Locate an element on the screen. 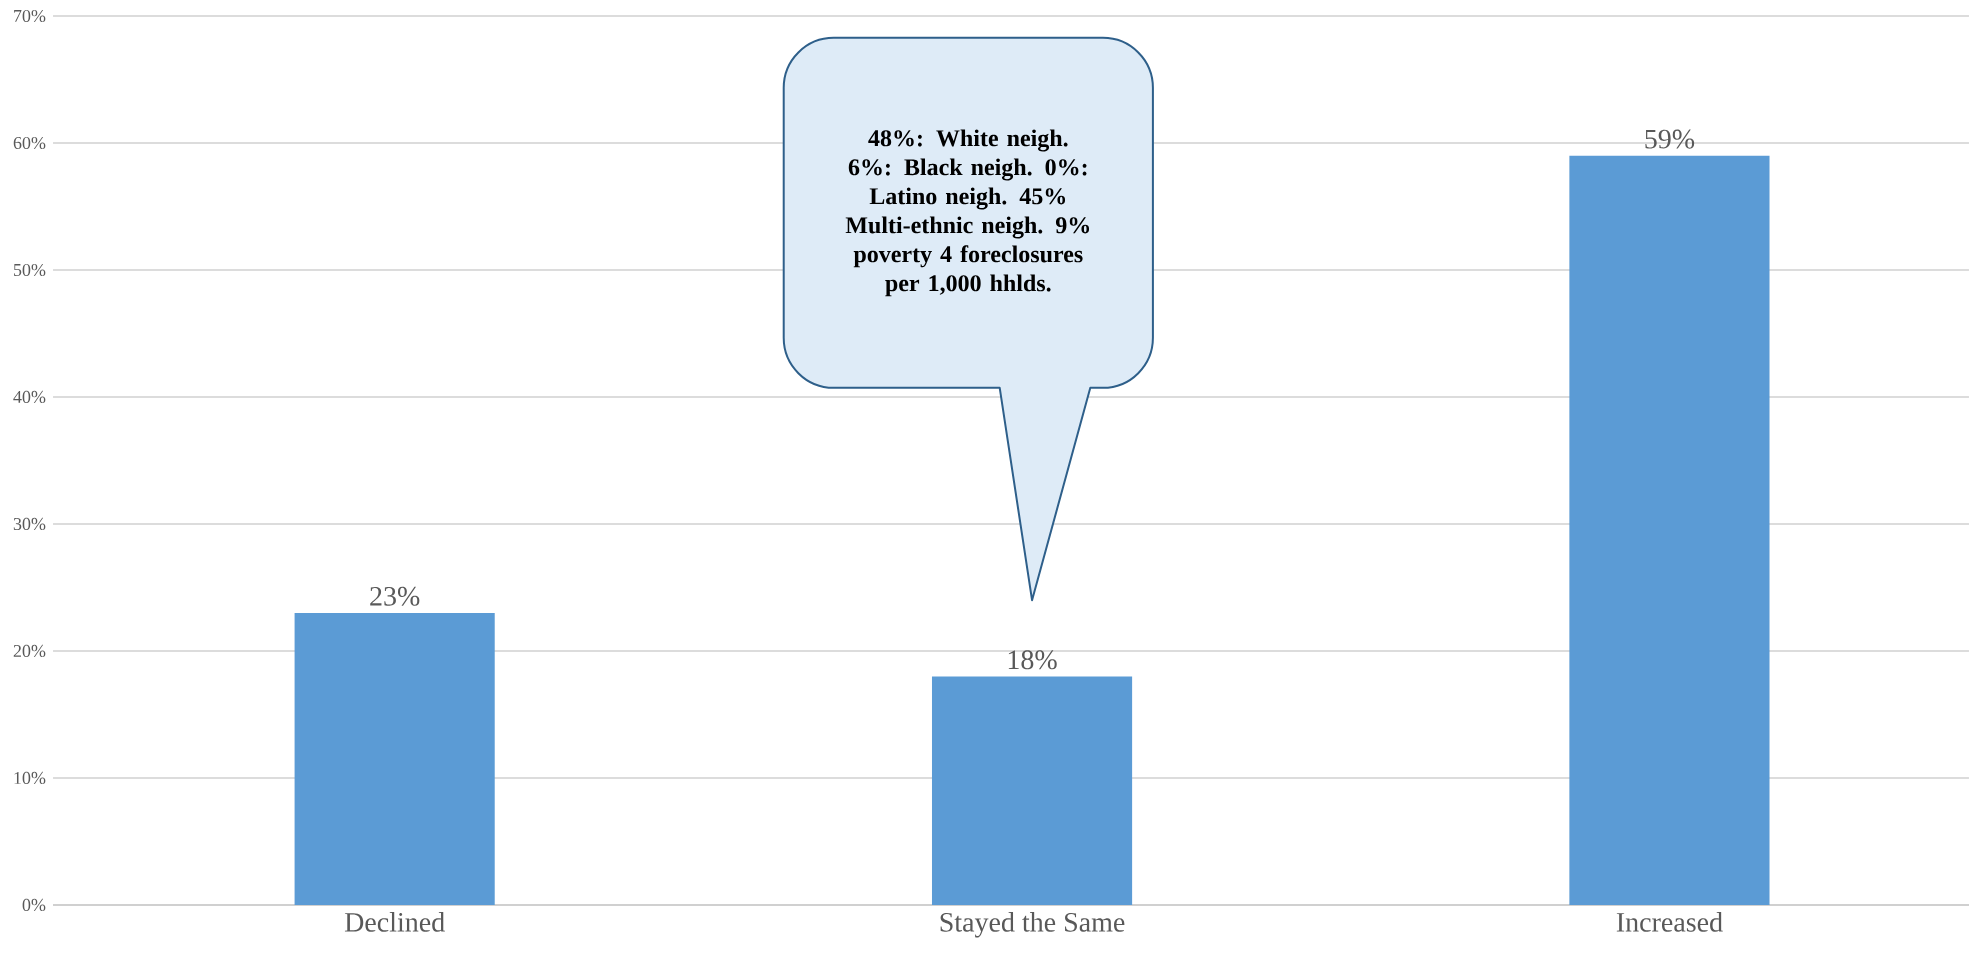  data-label: 18% is located at coordinates (1032, 660).